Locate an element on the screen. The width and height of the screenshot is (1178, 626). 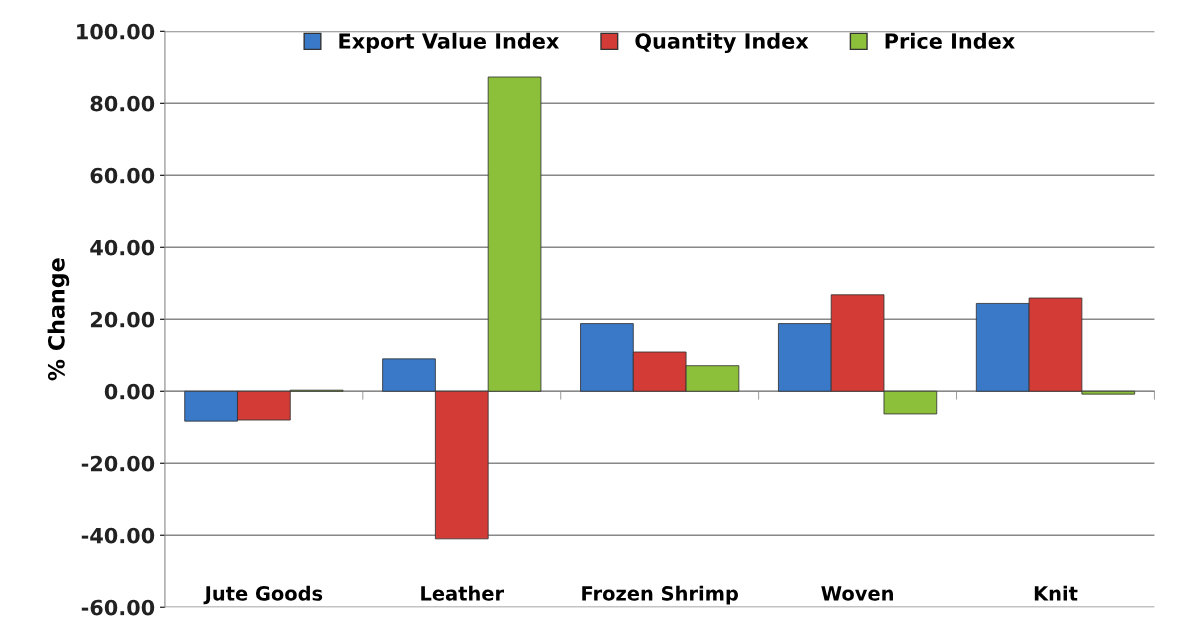
y-tick-label: 40.00 is located at coordinates (122, 247).